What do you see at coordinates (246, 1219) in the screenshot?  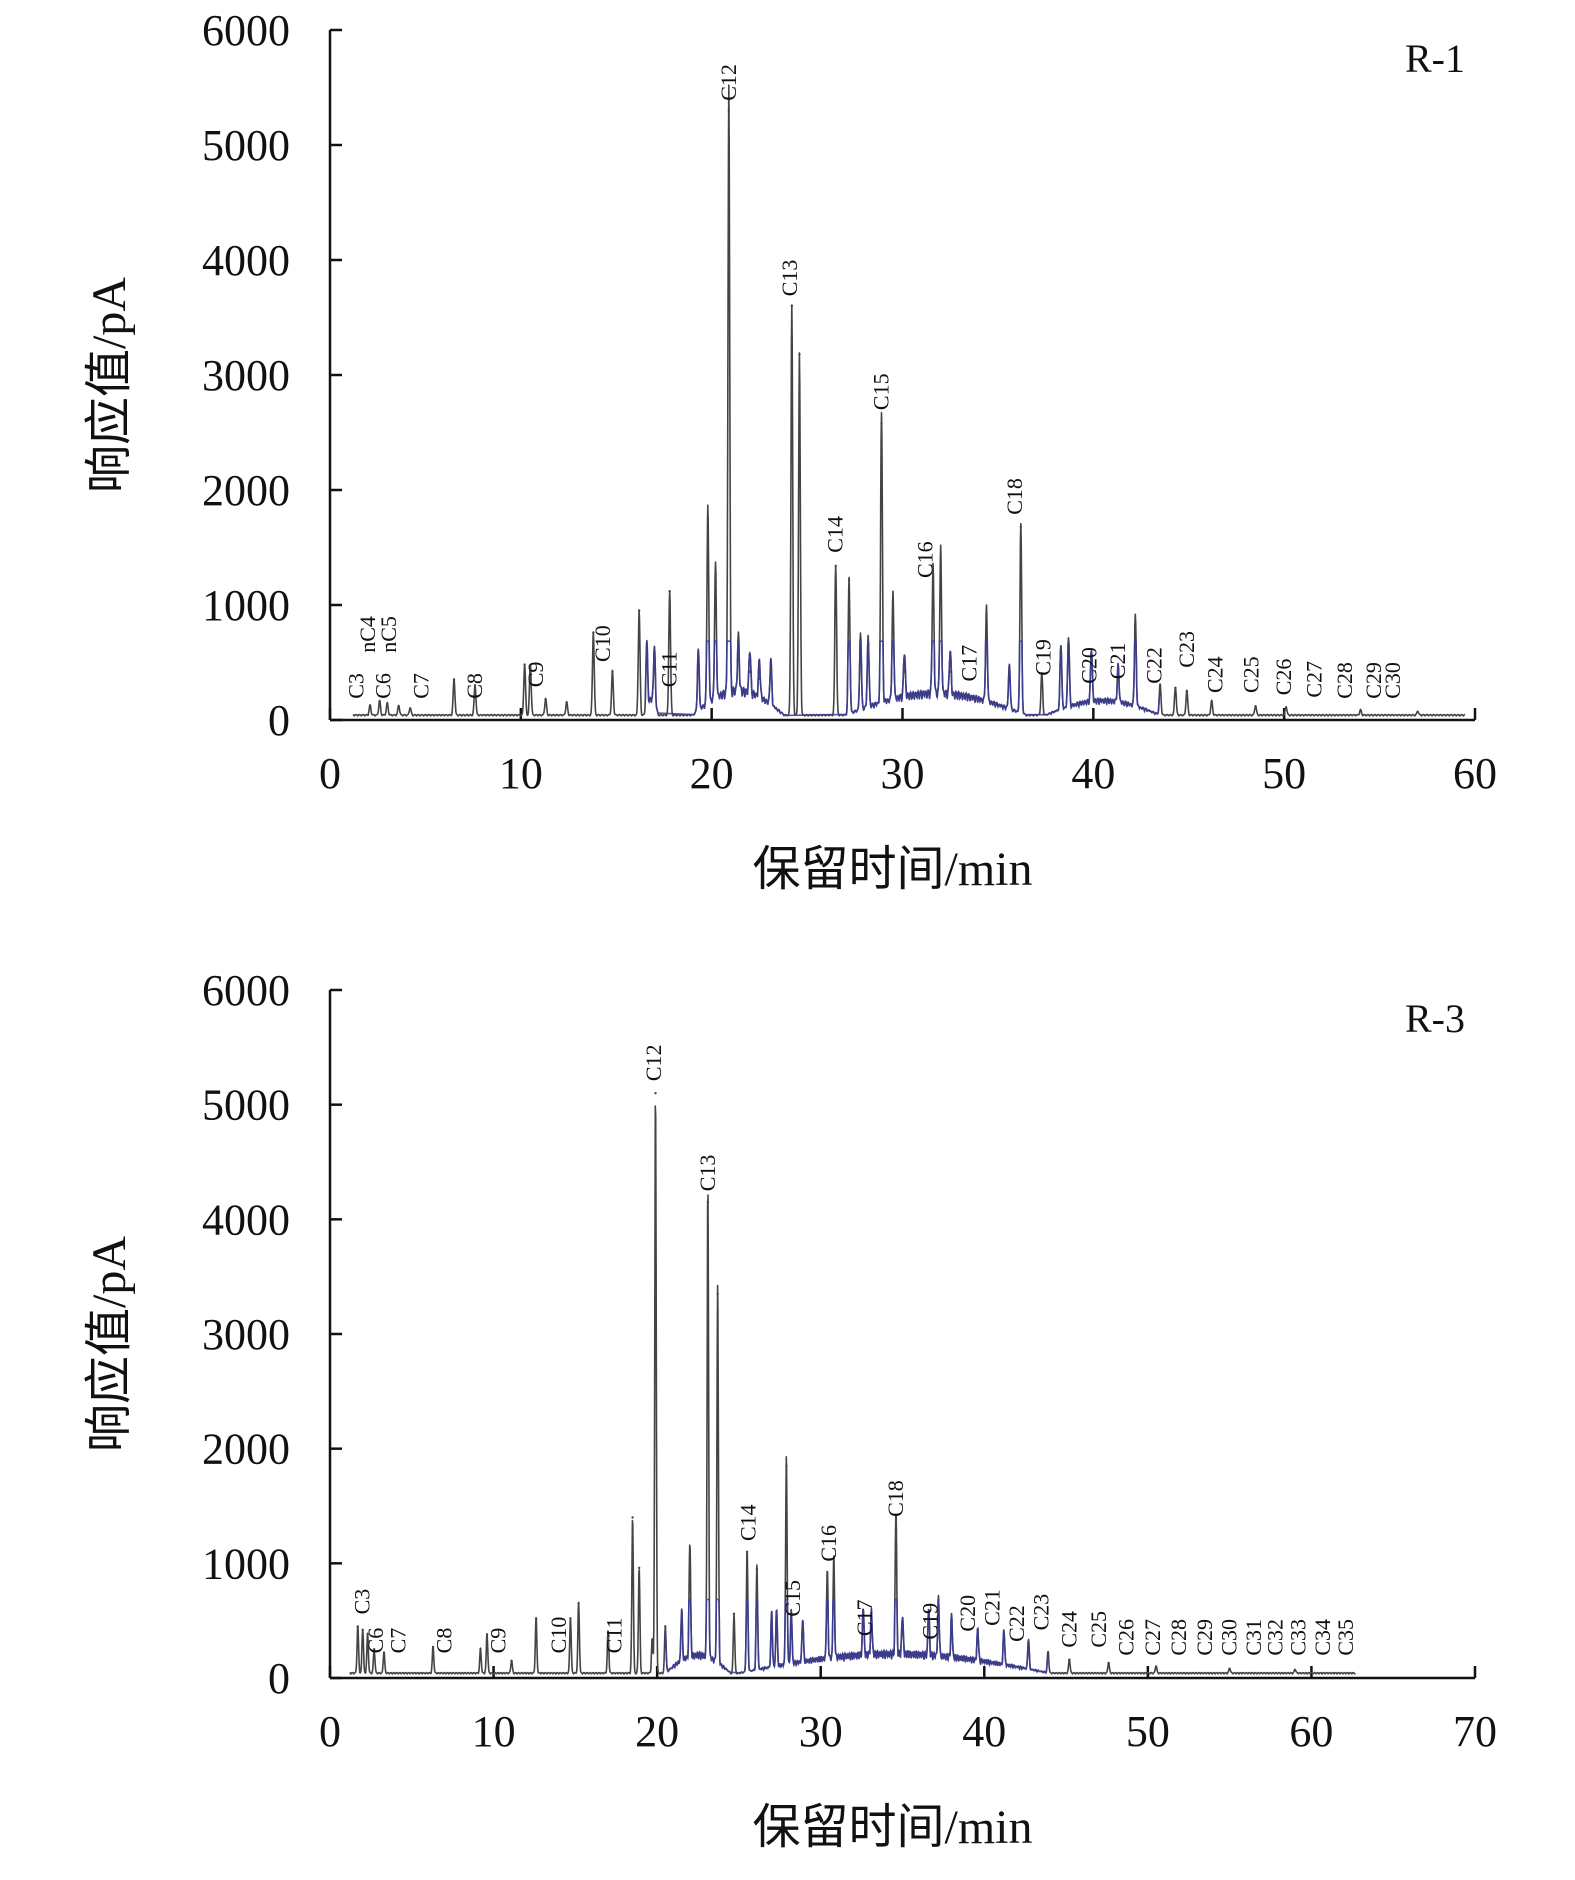 I see `y-tick-label: 4000` at bounding box center [246, 1219].